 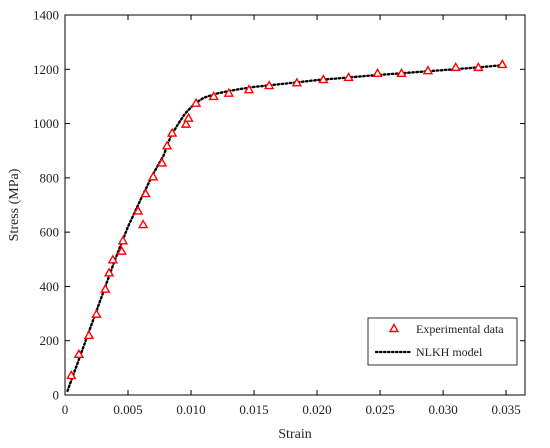 I want to click on y-tick-label: 0, so click(x=56, y=395).